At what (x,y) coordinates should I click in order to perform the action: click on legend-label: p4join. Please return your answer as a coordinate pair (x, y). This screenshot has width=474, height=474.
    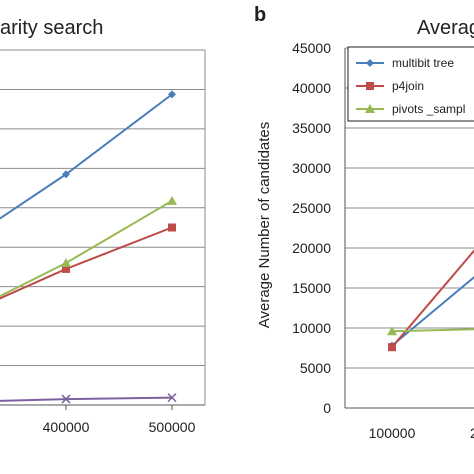
    Looking at the image, I should click on (408, 86).